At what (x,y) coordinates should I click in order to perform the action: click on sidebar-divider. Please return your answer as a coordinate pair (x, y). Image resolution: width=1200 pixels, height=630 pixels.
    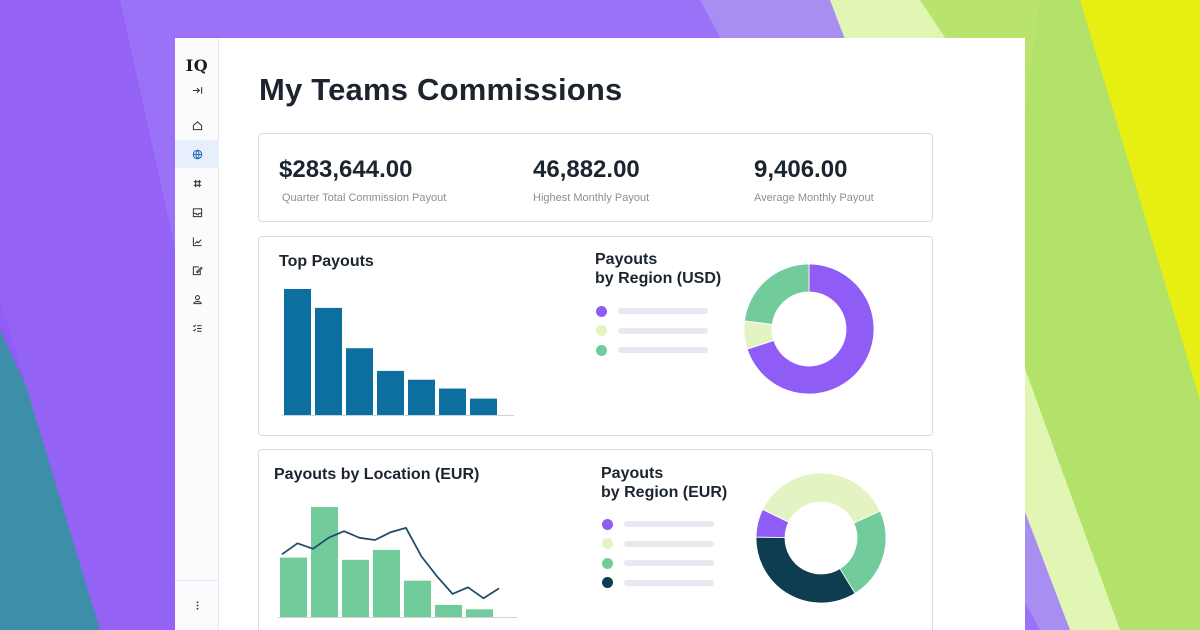
    Looking at the image, I should click on (197, 580).